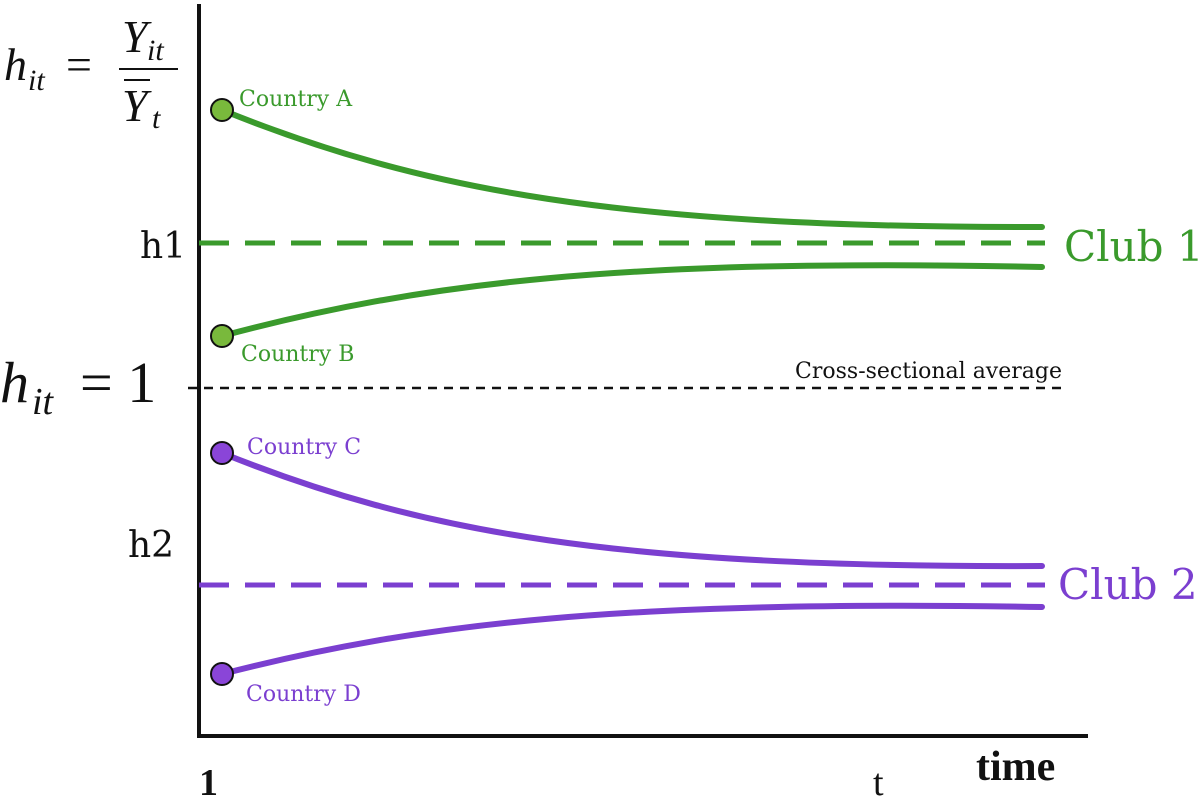 Image resolution: width=1200 pixels, height=809 pixels. What do you see at coordinates (222, 110) in the screenshot?
I see `country-a-marker` at bounding box center [222, 110].